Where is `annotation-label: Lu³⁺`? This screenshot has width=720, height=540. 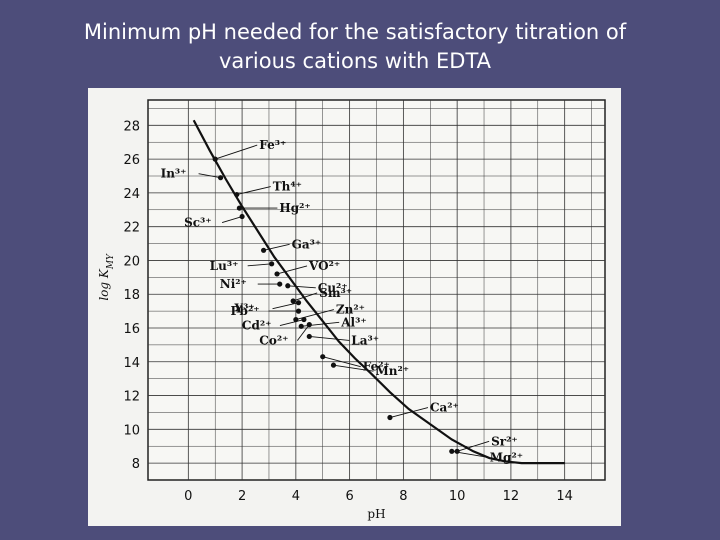
annotation-label: Lu³⁺ is located at coordinates (224, 266).